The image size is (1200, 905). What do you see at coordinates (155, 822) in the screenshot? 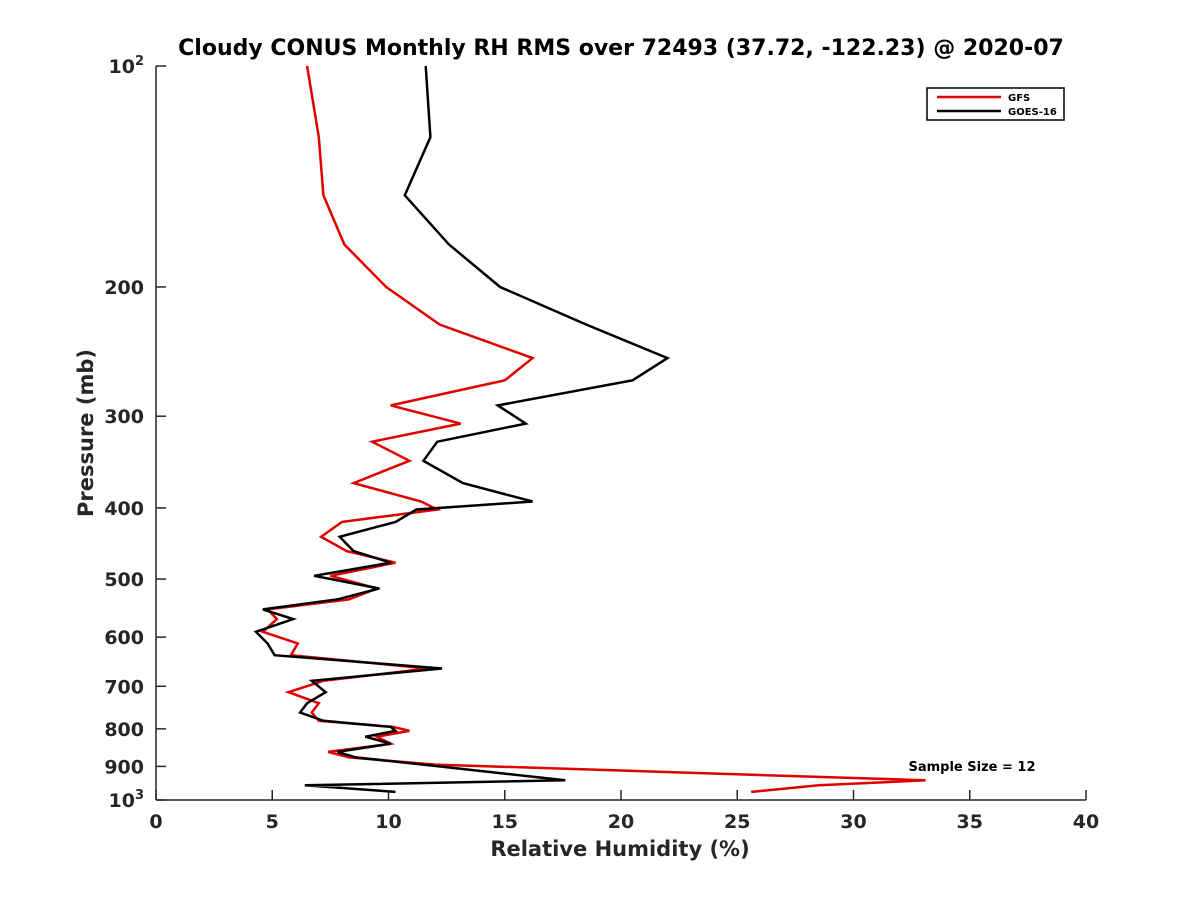
I see `x-tick-label-0: 0` at bounding box center [155, 822].